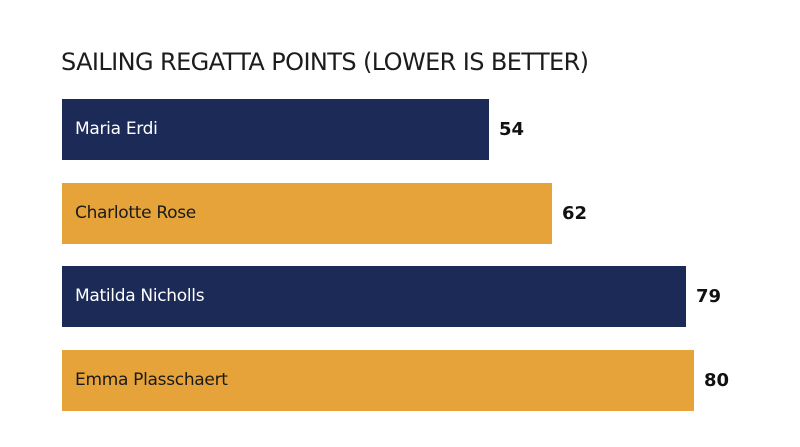  Describe the element at coordinates (374, 296) in the screenshot. I see `bar-matilda-nicholls: Matilda Nicholls` at that location.